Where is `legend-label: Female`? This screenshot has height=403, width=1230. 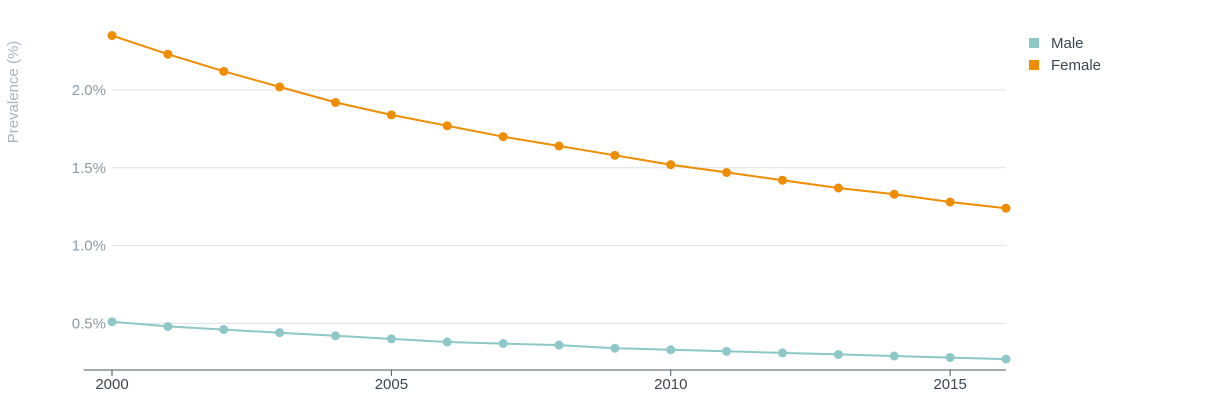
legend-label: Female is located at coordinates (1076, 65).